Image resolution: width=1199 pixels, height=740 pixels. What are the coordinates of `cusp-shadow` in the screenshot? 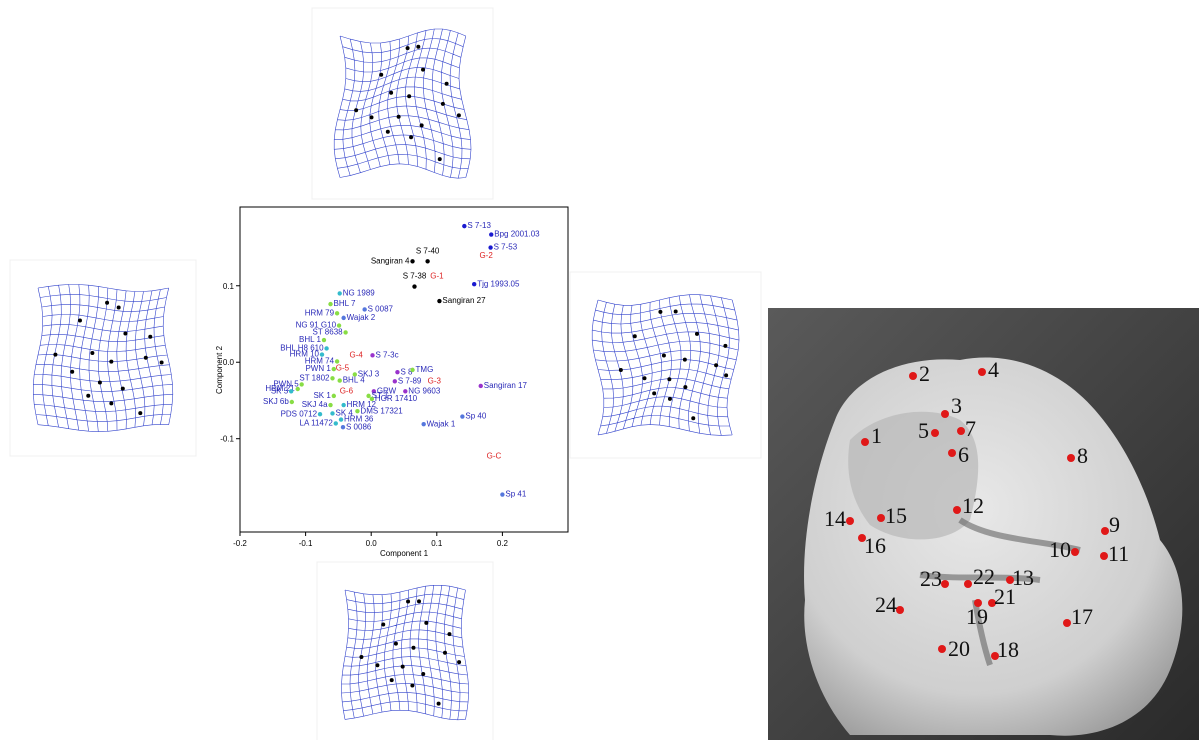 It's located at (913, 475).